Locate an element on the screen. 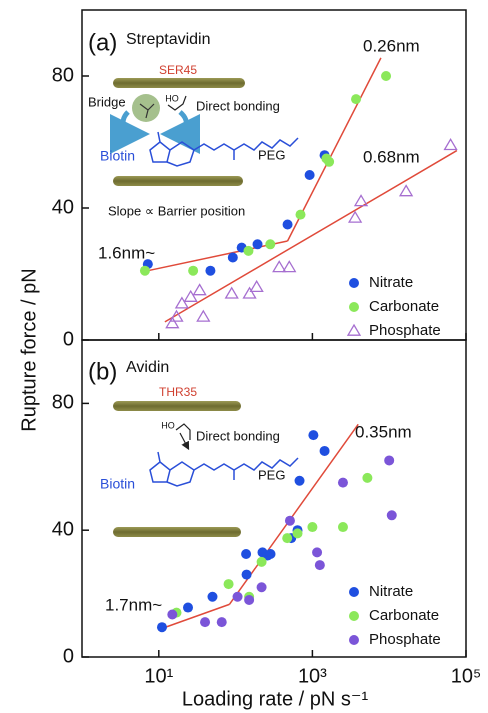 The image size is (488, 713). fit-label: 1.6nm~ is located at coordinates (126, 252).